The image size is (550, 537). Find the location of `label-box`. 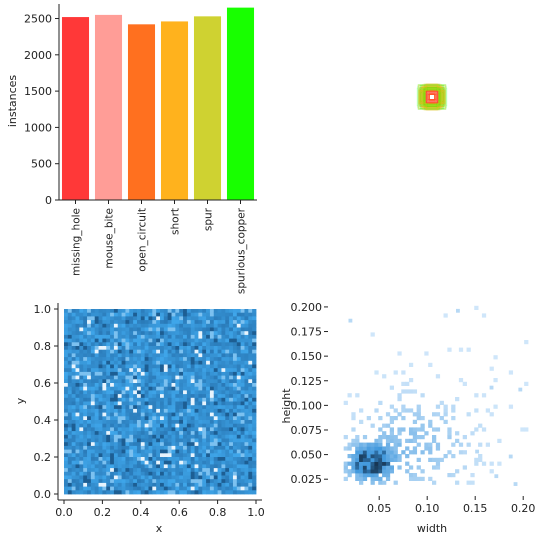

label-box is located at coordinates (432, 97).